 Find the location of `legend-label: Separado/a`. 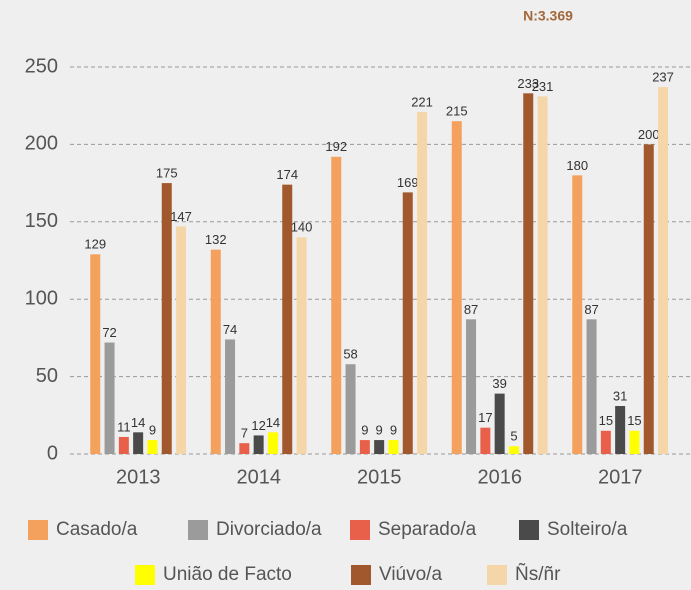

legend-label: Separado/a is located at coordinates (427, 529).